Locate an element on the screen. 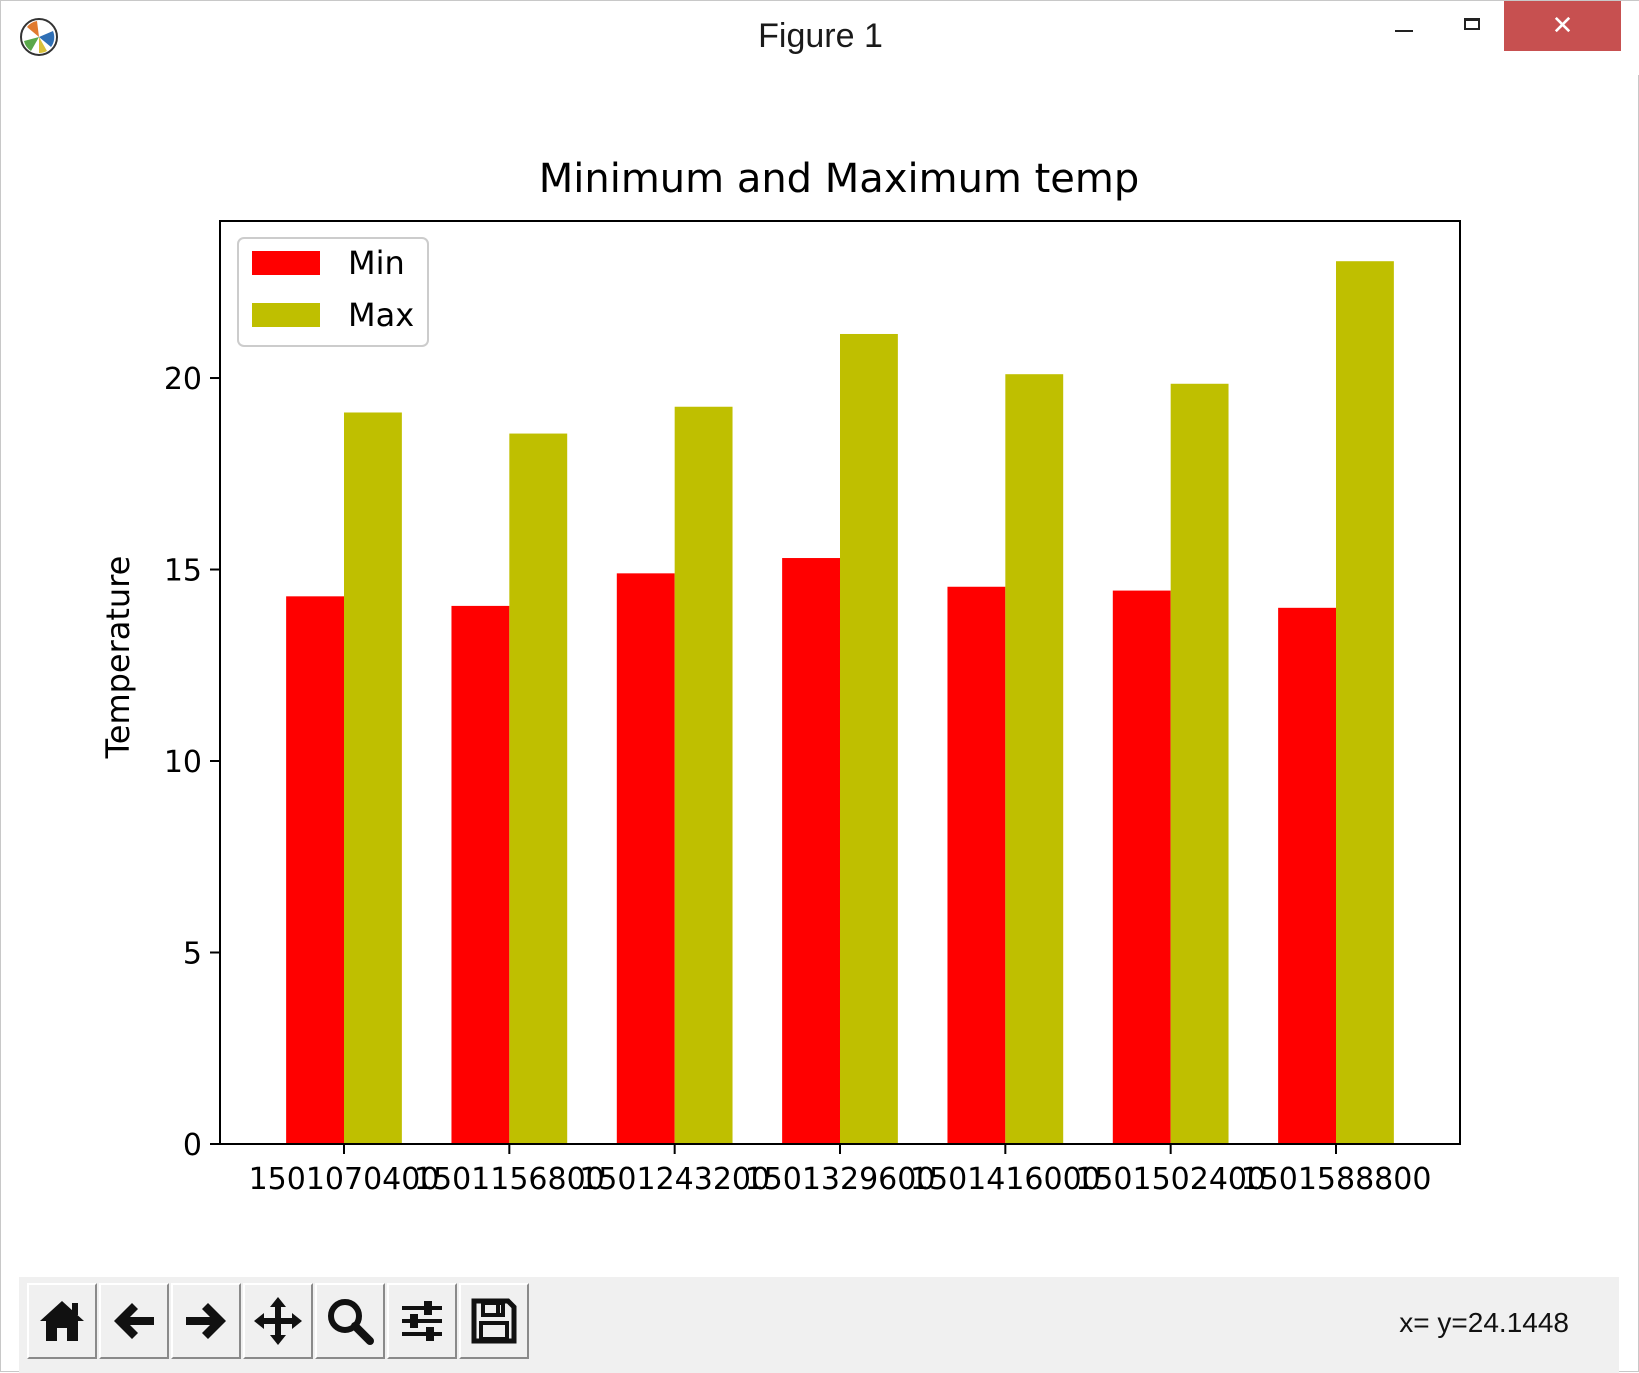 The height and width of the screenshot is (1373, 1639). pan-button is located at coordinates (278, 1321).